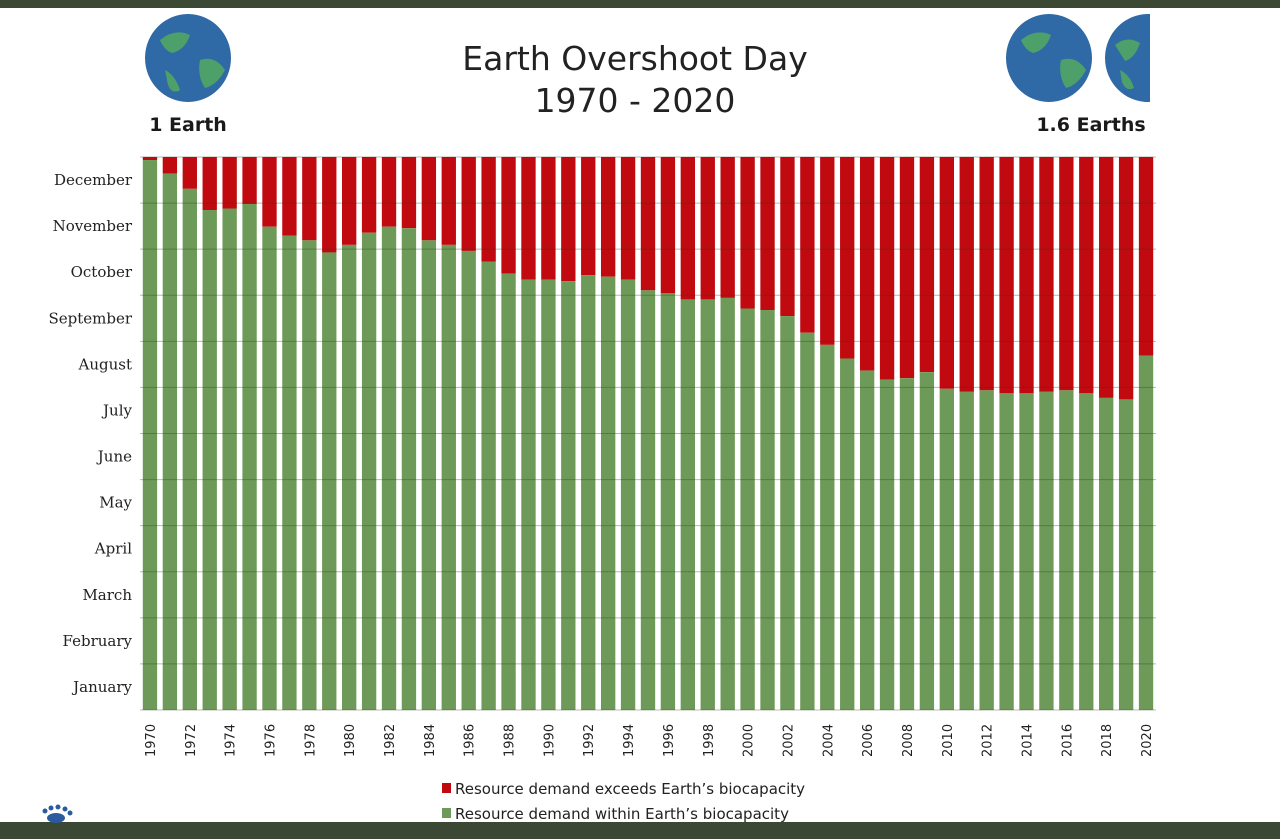  Describe the element at coordinates (508, 491) in the screenshot. I see `bar-within-1988` at that location.